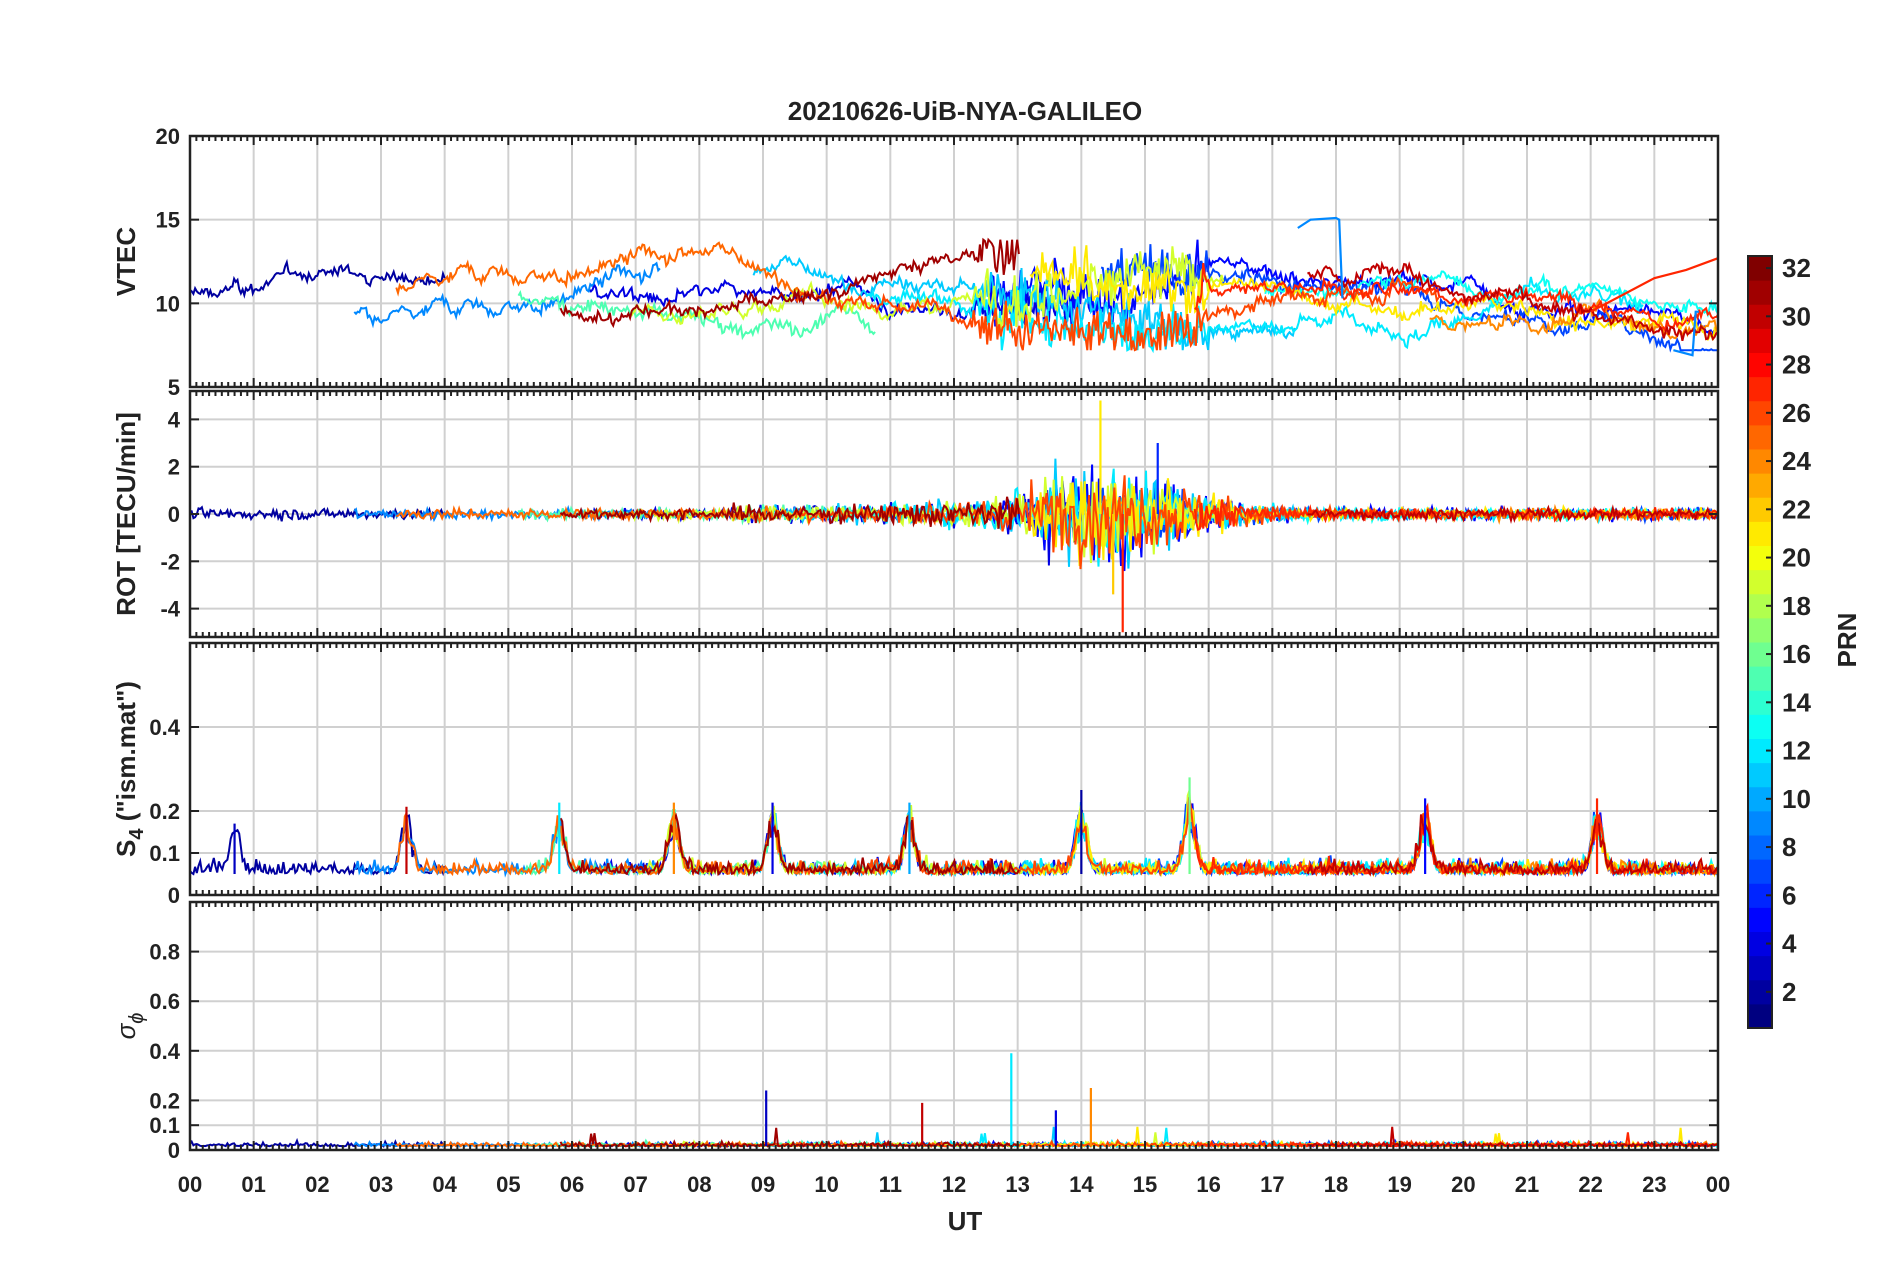 The height and width of the screenshot is (1272, 1902). I want to click on y-axis-label: VTEC, so click(126, 262).